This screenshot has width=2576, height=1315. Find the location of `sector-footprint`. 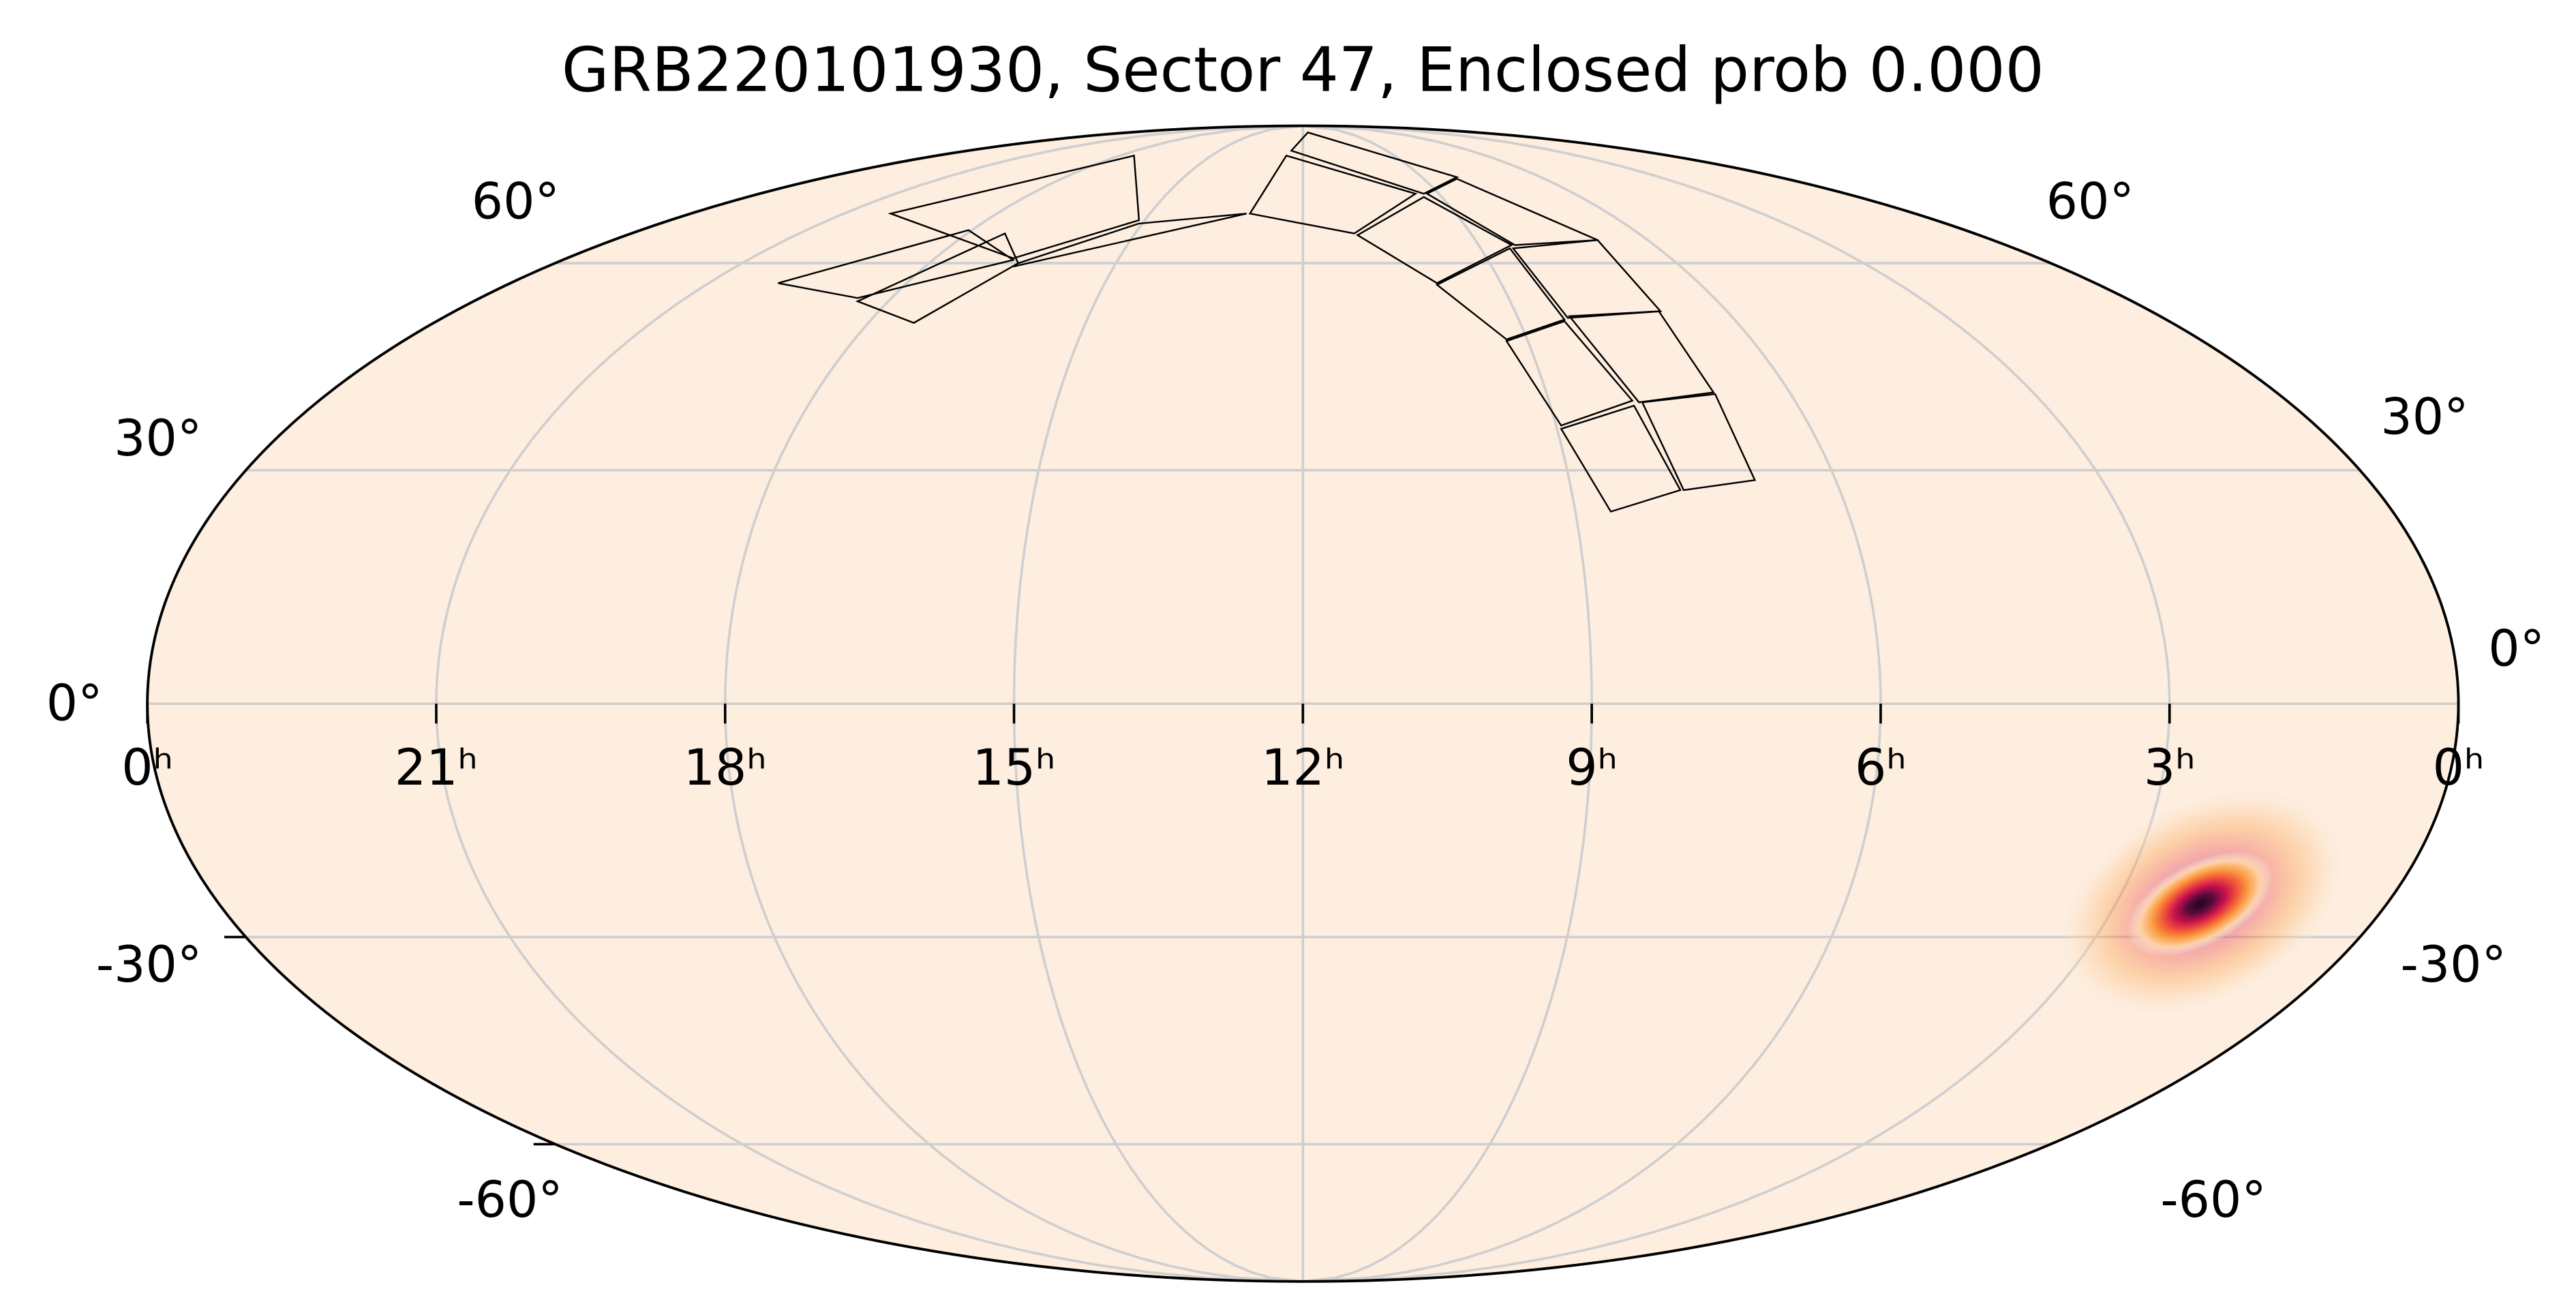

sector-footprint is located at coordinates (1267, 322).